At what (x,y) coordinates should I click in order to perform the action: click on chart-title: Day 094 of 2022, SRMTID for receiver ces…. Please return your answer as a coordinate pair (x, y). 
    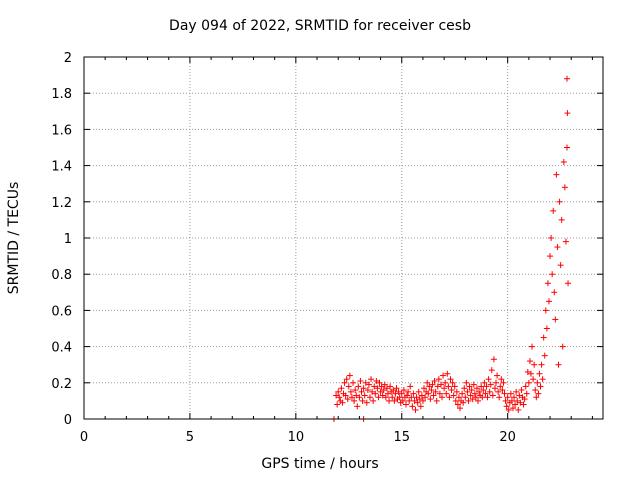
    Looking at the image, I should click on (320, 26).